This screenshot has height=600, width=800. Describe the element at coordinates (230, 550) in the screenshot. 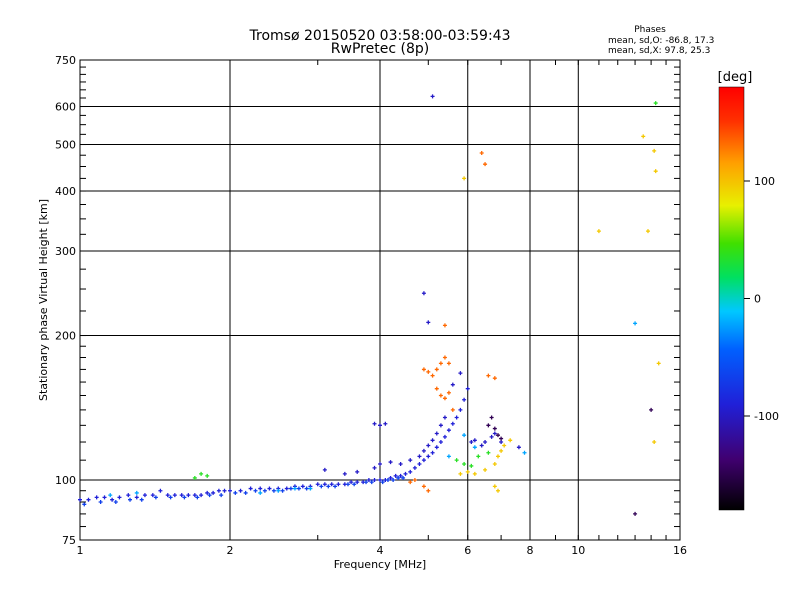

I see `x-tick-label: 2` at that location.